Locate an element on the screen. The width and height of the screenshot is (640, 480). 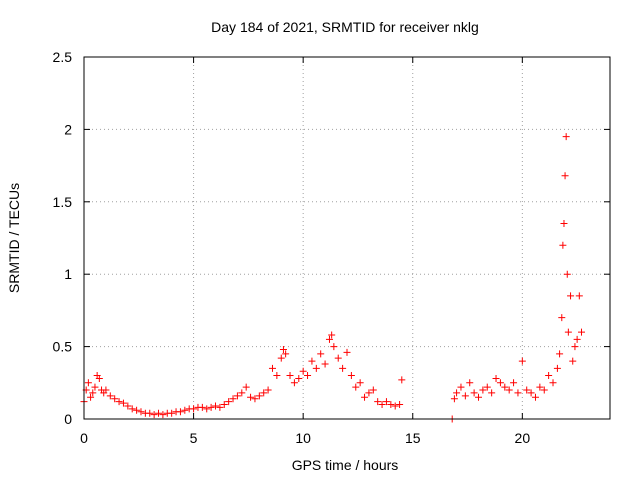
x-tick-label: 10 is located at coordinates (303, 438).